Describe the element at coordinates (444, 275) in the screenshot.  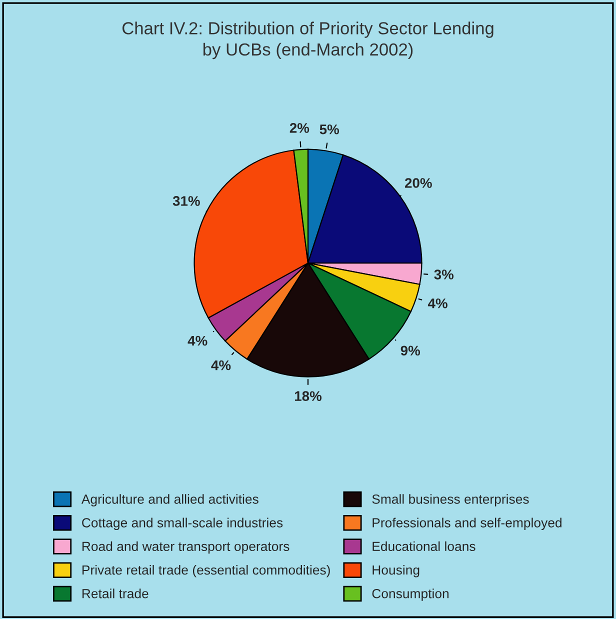
I see `data-label: 3%` at that location.